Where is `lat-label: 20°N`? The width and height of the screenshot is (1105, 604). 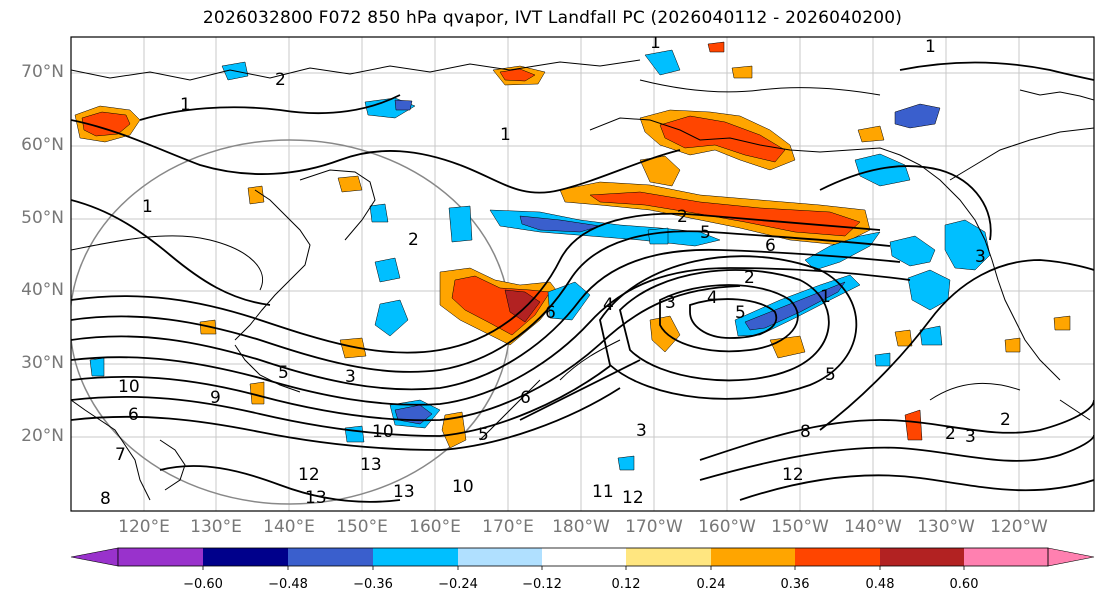 lat-label: 20°N is located at coordinates (42, 436).